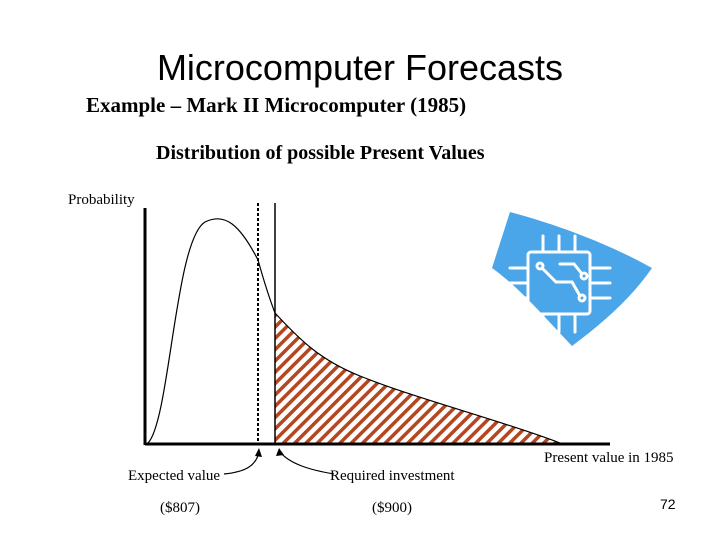 Image resolution: width=720 pixels, height=540 pixels. I want to click on required-investment-label: Required investment, so click(392, 476).